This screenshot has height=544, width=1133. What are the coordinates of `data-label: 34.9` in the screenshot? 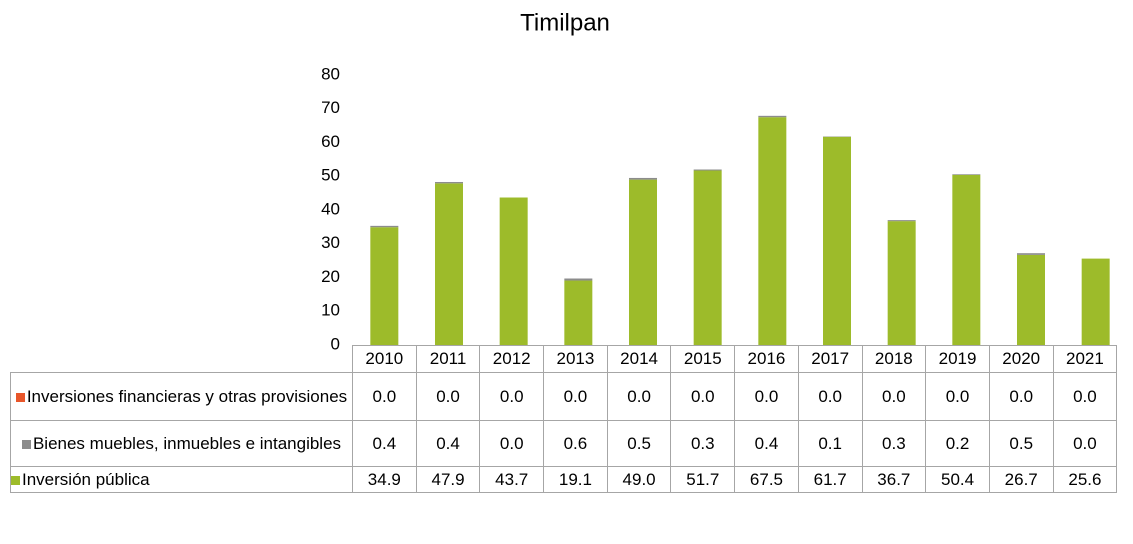 It's located at (384, 479).